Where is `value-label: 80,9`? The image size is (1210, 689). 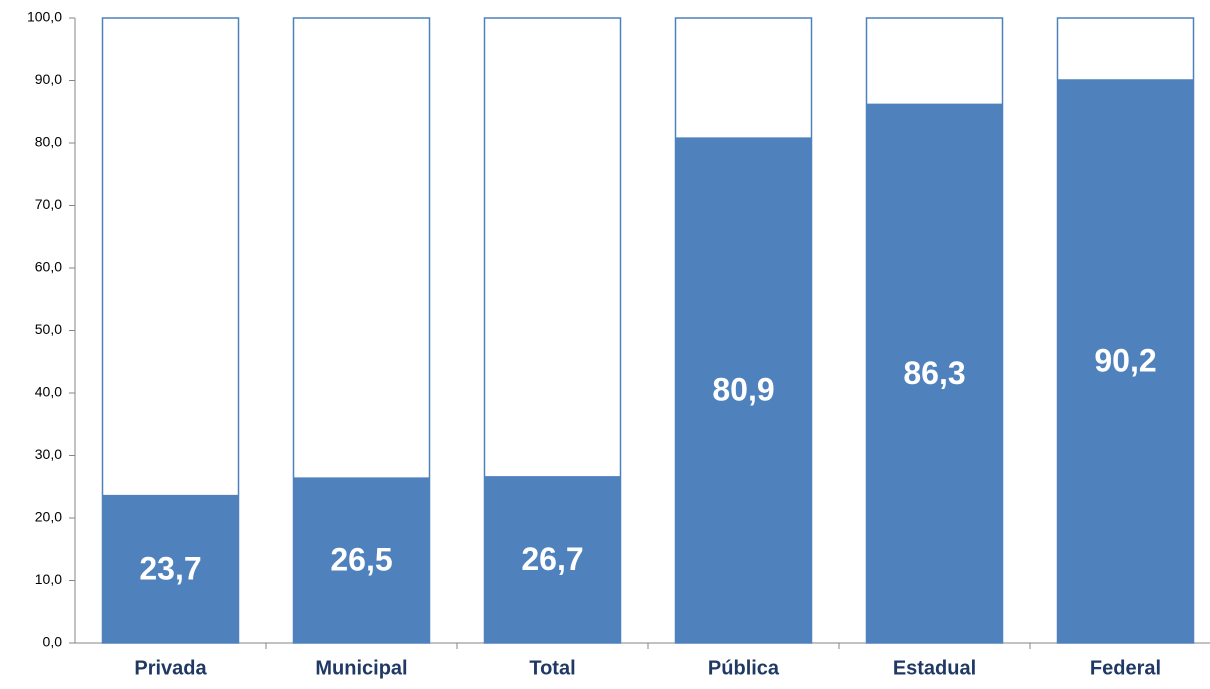 value-label: 80,9 is located at coordinates (743, 390).